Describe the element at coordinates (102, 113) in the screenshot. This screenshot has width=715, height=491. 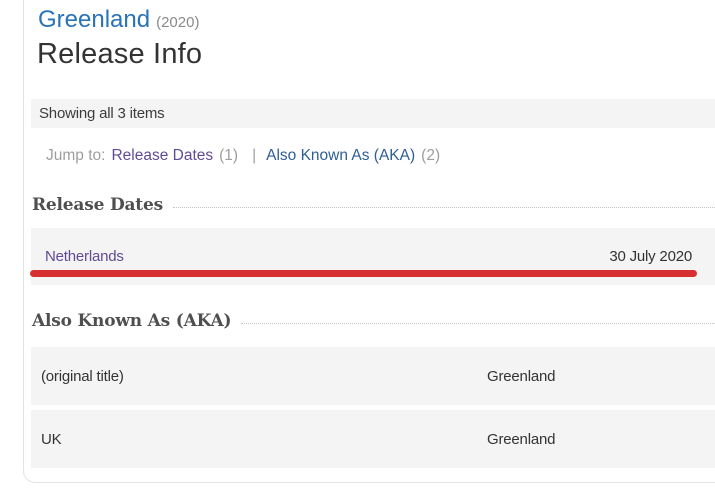
I see `filter-bar-text: Showing all 3 items` at that location.